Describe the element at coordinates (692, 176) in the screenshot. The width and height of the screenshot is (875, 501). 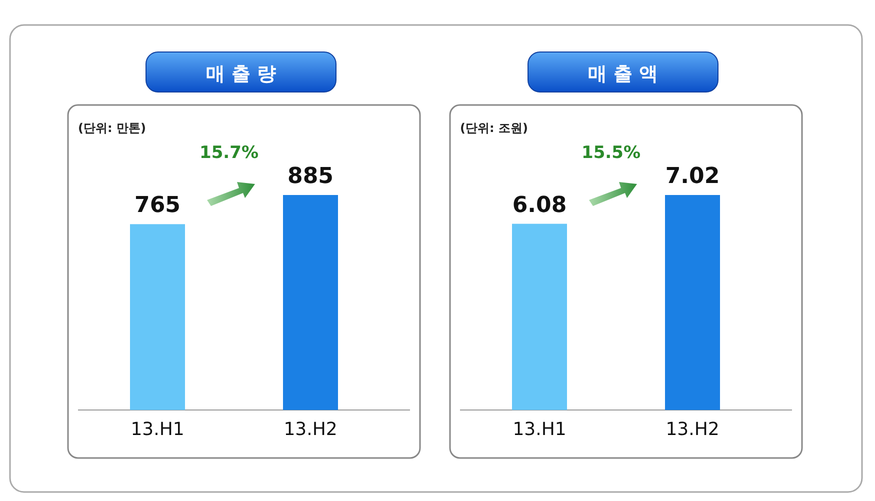
I see `data-label: 7.02` at that location.